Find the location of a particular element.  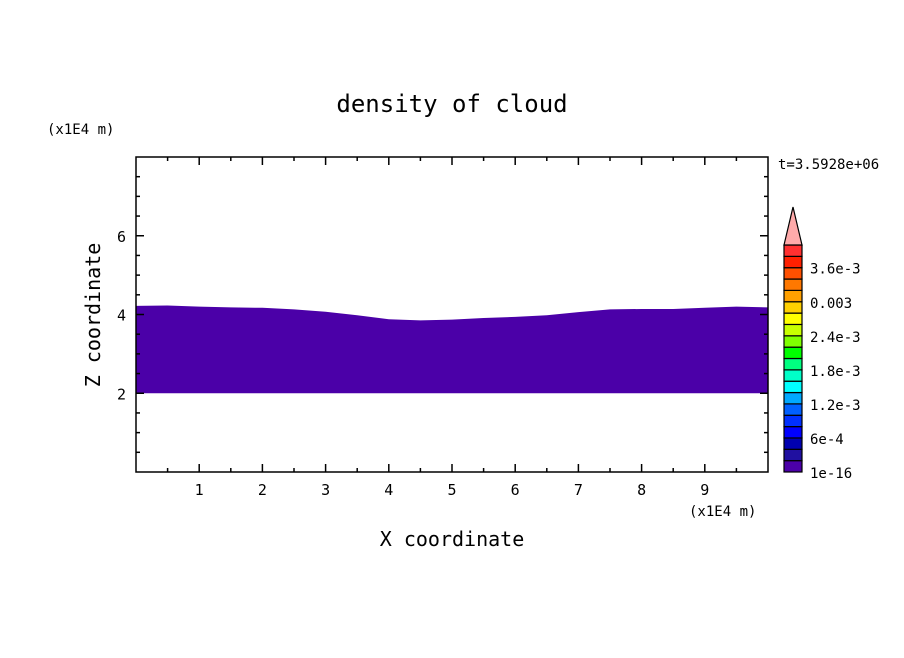

x-axis-label: X coordinate is located at coordinates (452, 539).